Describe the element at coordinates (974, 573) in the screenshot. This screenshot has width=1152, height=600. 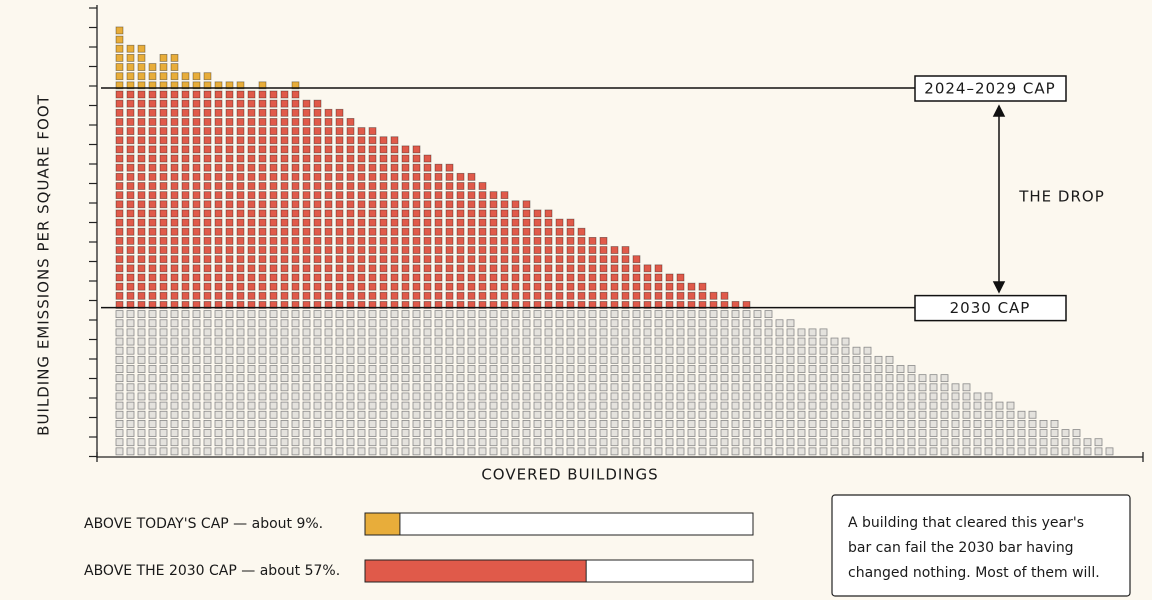
I see `note-line: changed nothing. Most of them will.` at that location.